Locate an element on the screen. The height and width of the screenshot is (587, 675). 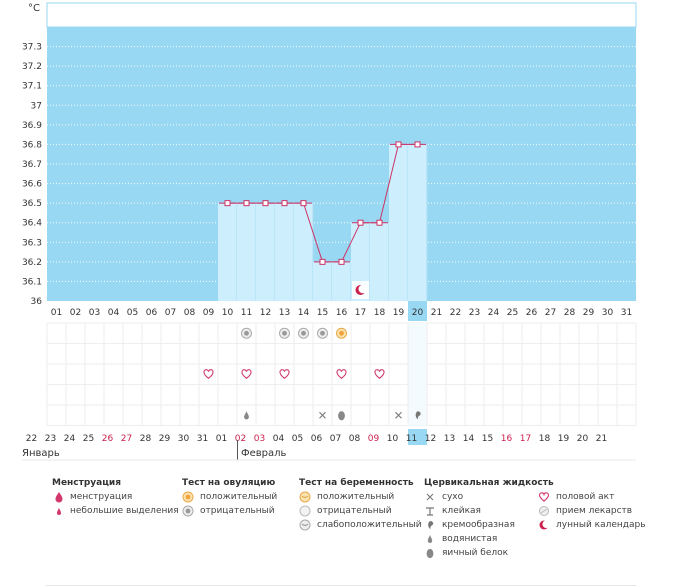
calendar-date-label: 27 is located at coordinates (126, 439).